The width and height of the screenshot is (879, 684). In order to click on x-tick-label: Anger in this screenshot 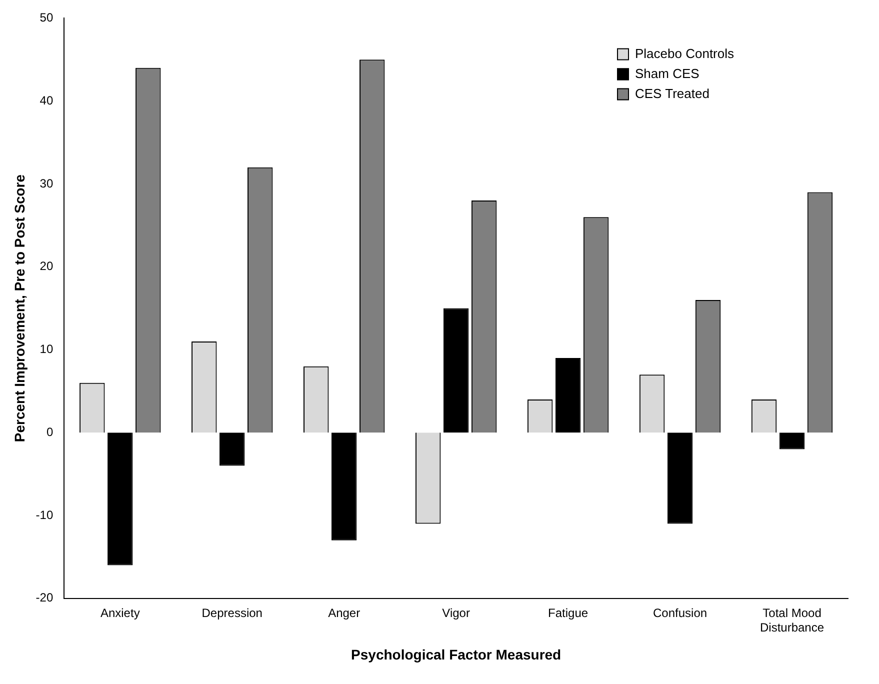, I will do `click(344, 613)`.